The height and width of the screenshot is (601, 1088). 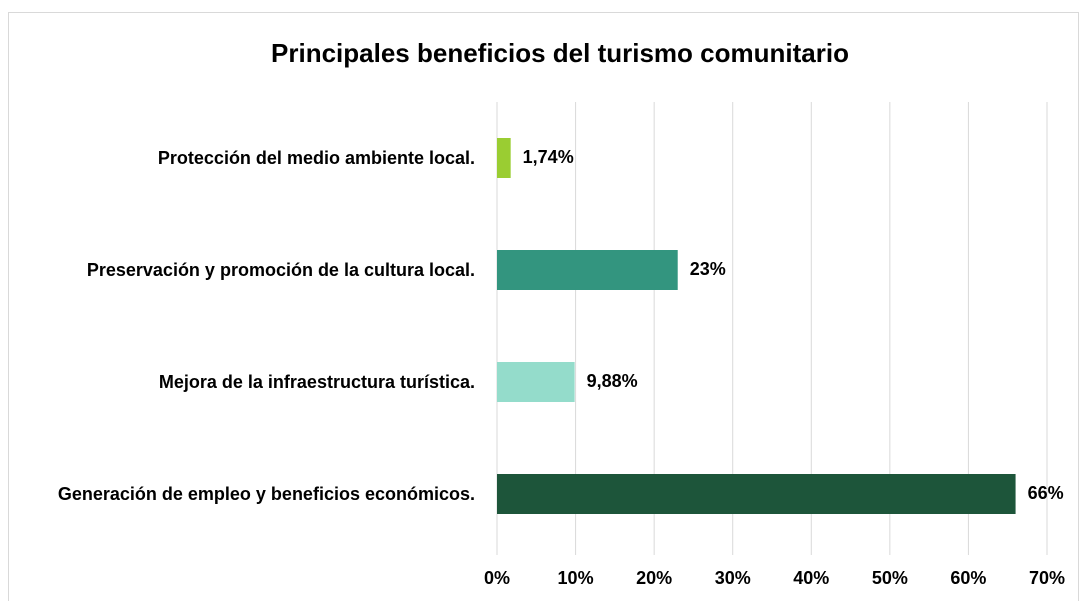 I want to click on x-tick-label: 30%, so click(x=733, y=578).